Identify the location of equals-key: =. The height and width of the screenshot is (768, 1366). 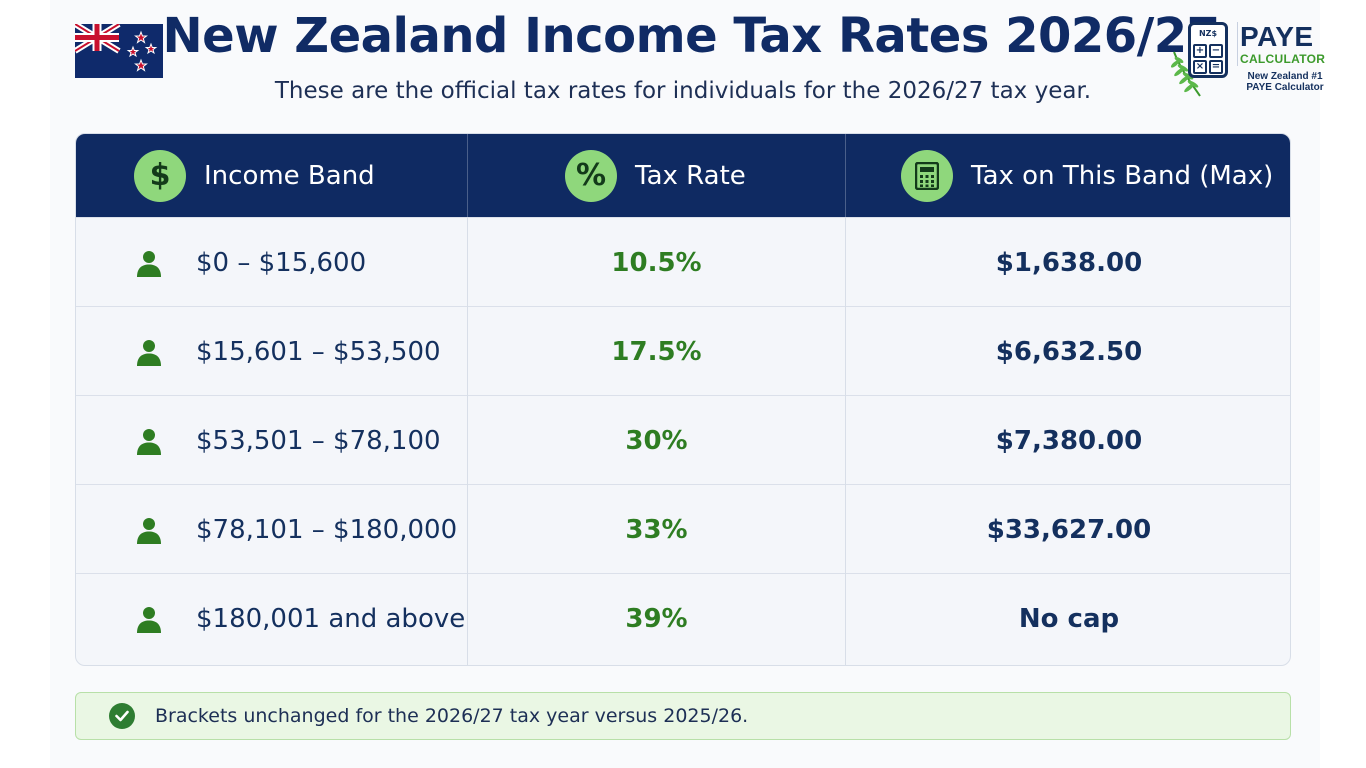
(1216, 67).